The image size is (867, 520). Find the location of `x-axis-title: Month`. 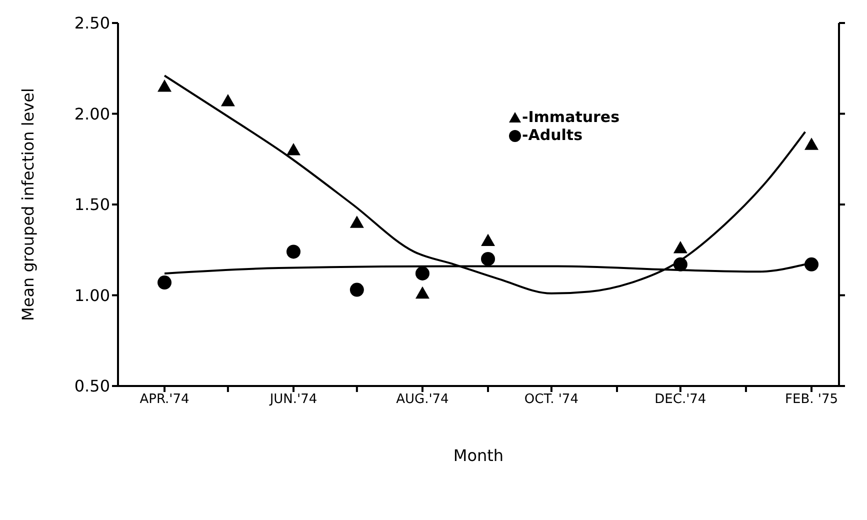

x-axis-title: Month is located at coordinates (478, 455).